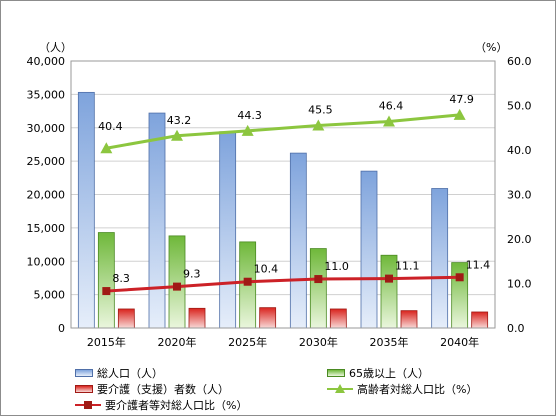 The height and width of the screenshot is (417, 556). What do you see at coordinates (46, 195) in the screenshot?
I see `y-left-tick-label: 20,000` at bounding box center [46, 195].